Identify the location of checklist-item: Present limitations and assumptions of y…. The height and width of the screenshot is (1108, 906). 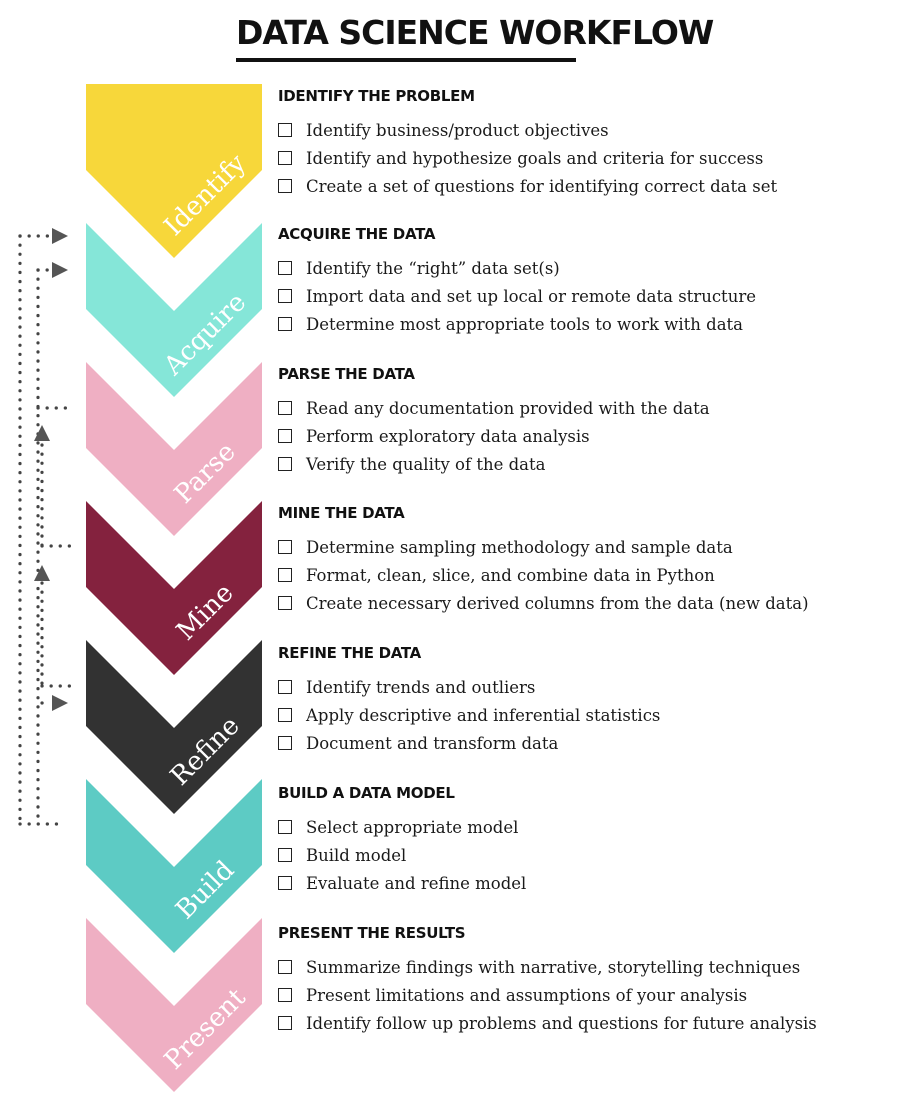
(578, 995).